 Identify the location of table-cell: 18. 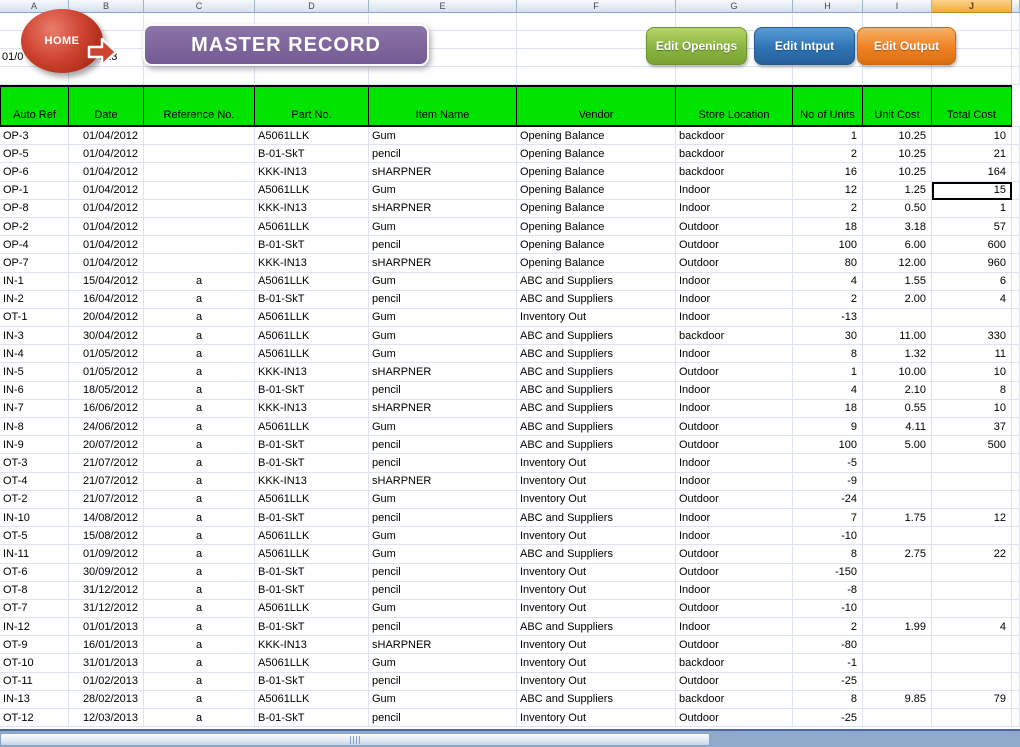
(828, 227).